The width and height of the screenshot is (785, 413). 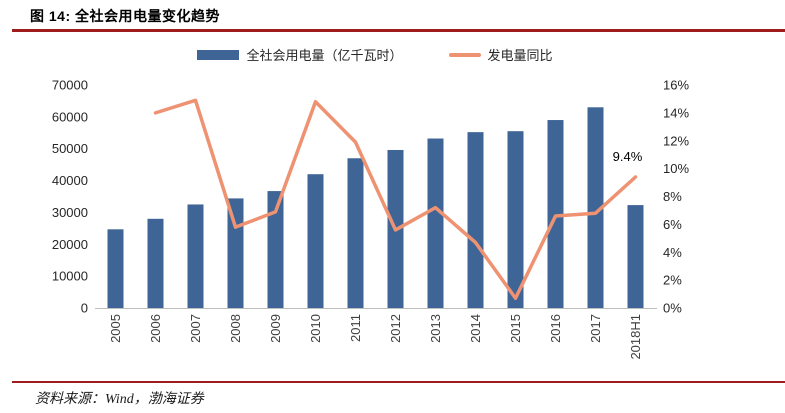 I want to click on chart-legend: 全社会用电量（亿千瓦时） 发电量同比, so click(x=375, y=54).